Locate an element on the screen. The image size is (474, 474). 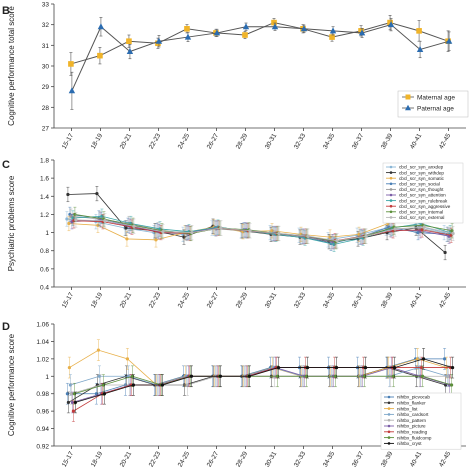
series-nihtbx_cryst is located at coordinates (264, 381).